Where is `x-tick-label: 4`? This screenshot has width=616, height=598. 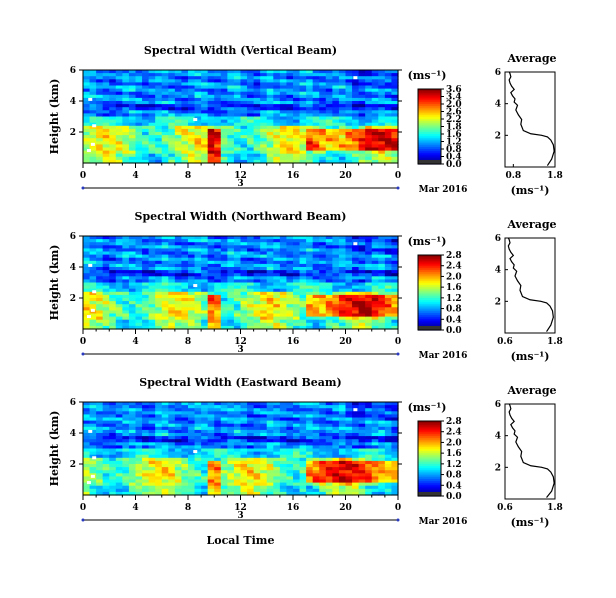 x-tick-label: 4 is located at coordinates (135, 508).